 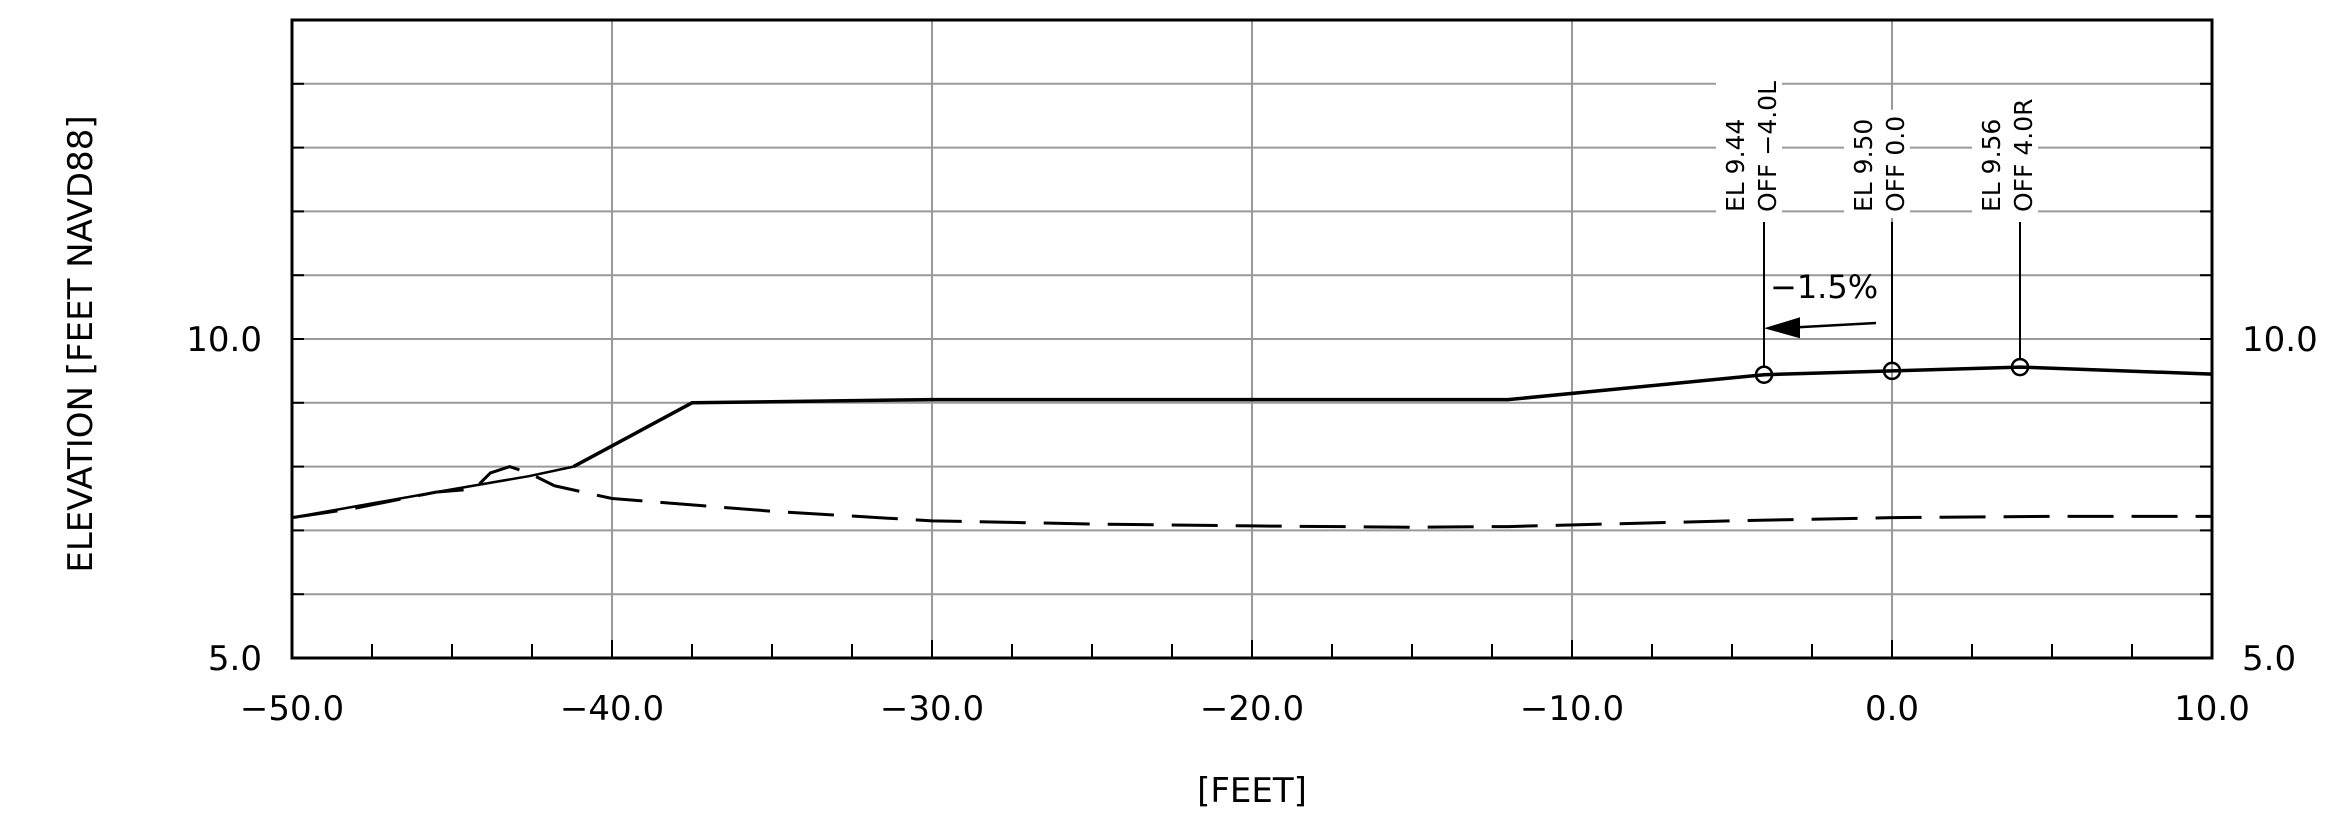 I want to click on slope-label: −1.5%, so click(x=1824, y=287).